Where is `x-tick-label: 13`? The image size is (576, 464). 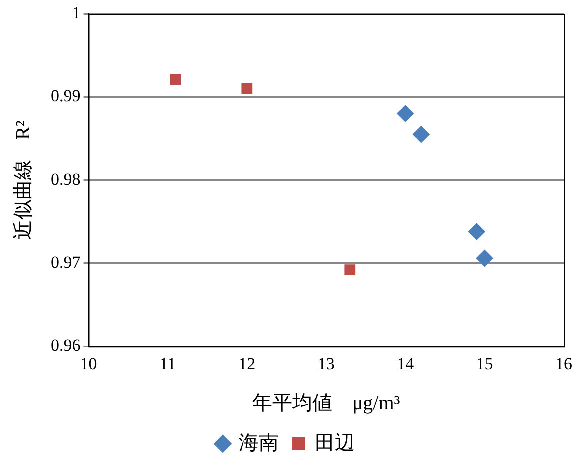 x-tick-label: 13 is located at coordinates (326, 364).